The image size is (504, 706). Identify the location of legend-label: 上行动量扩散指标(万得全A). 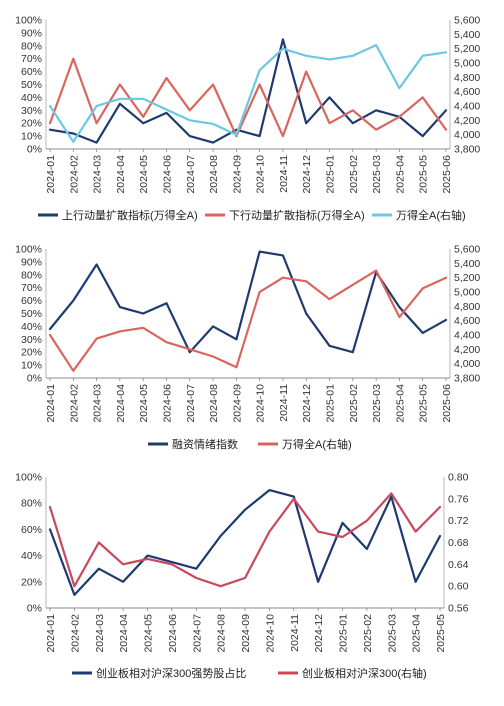
(130, 215).